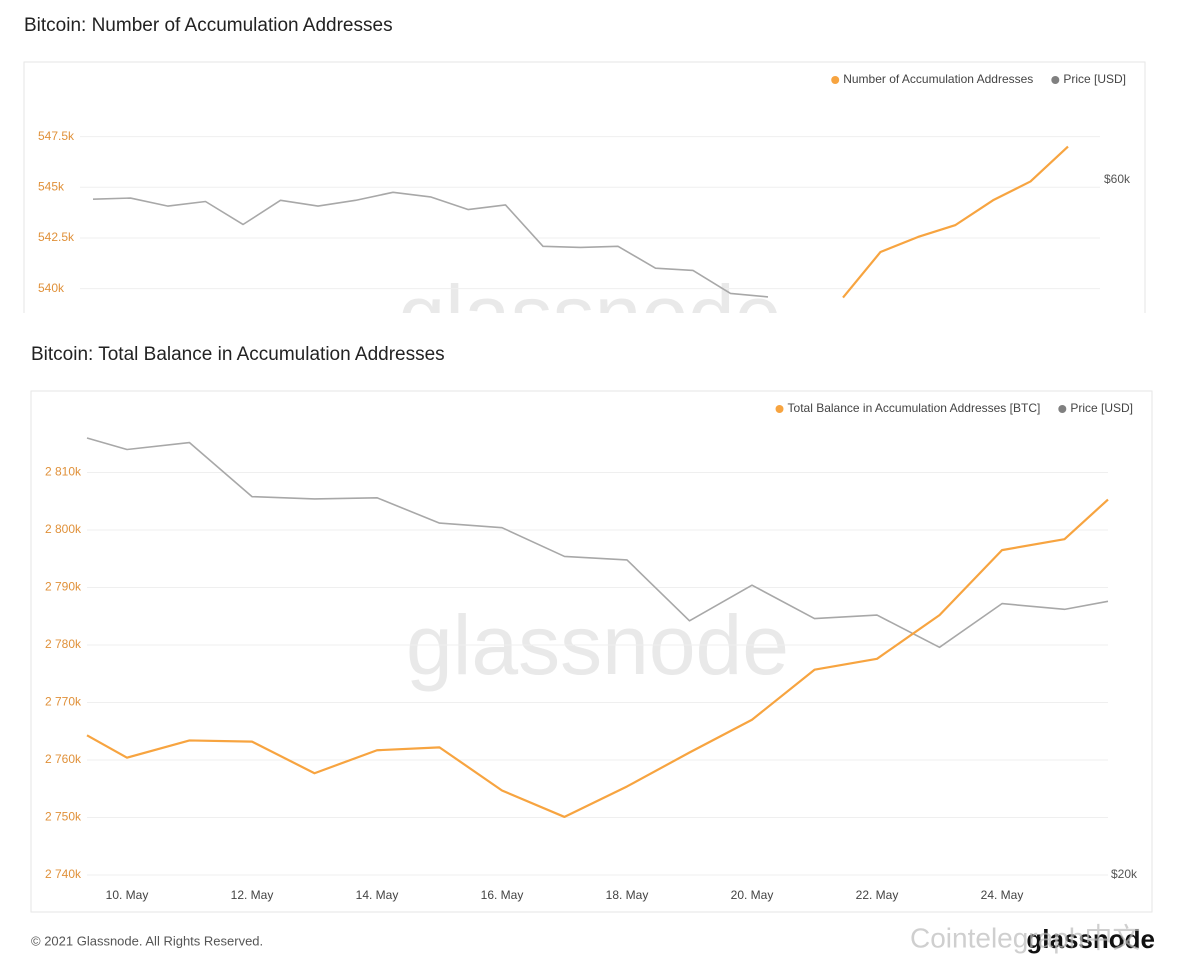  Describe the element at coordinates (63, 587) in the screenshot. I see `y-tick-label: 2 790k` at that location.